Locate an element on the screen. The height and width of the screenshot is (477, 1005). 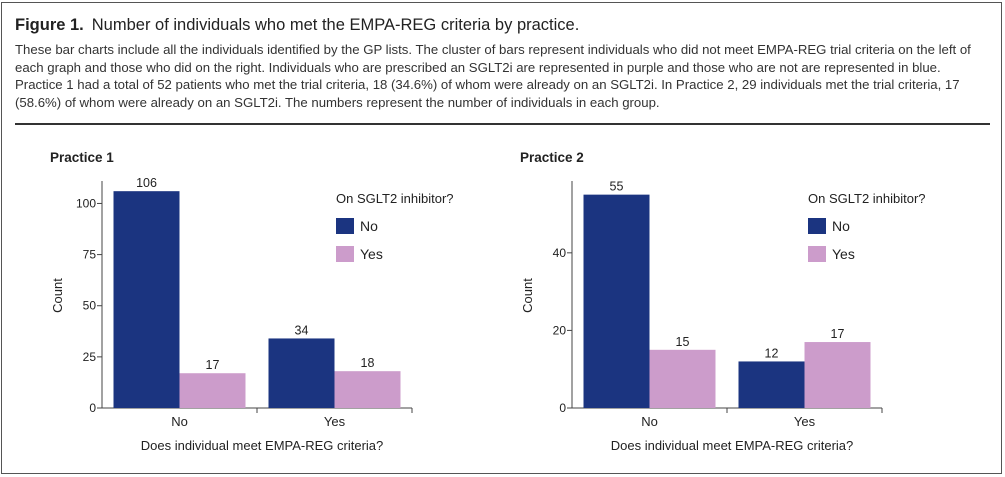
bar-value-label: 15 is located at coordinates (683, 342).